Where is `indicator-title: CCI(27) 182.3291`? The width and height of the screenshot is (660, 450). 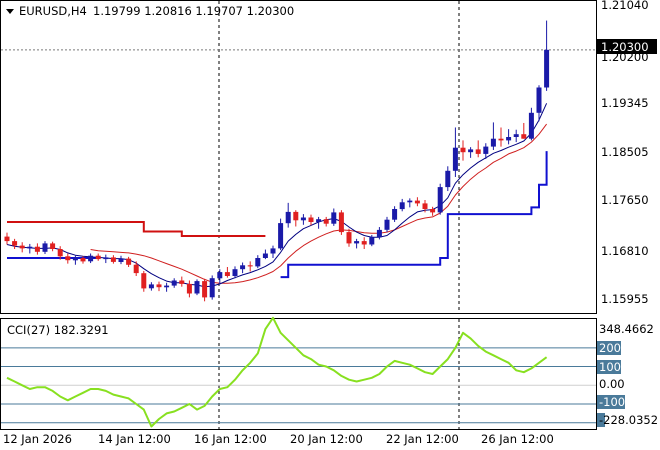 indicator-title: CCI(27) 182.3291 is located at coordinates (58, 330).